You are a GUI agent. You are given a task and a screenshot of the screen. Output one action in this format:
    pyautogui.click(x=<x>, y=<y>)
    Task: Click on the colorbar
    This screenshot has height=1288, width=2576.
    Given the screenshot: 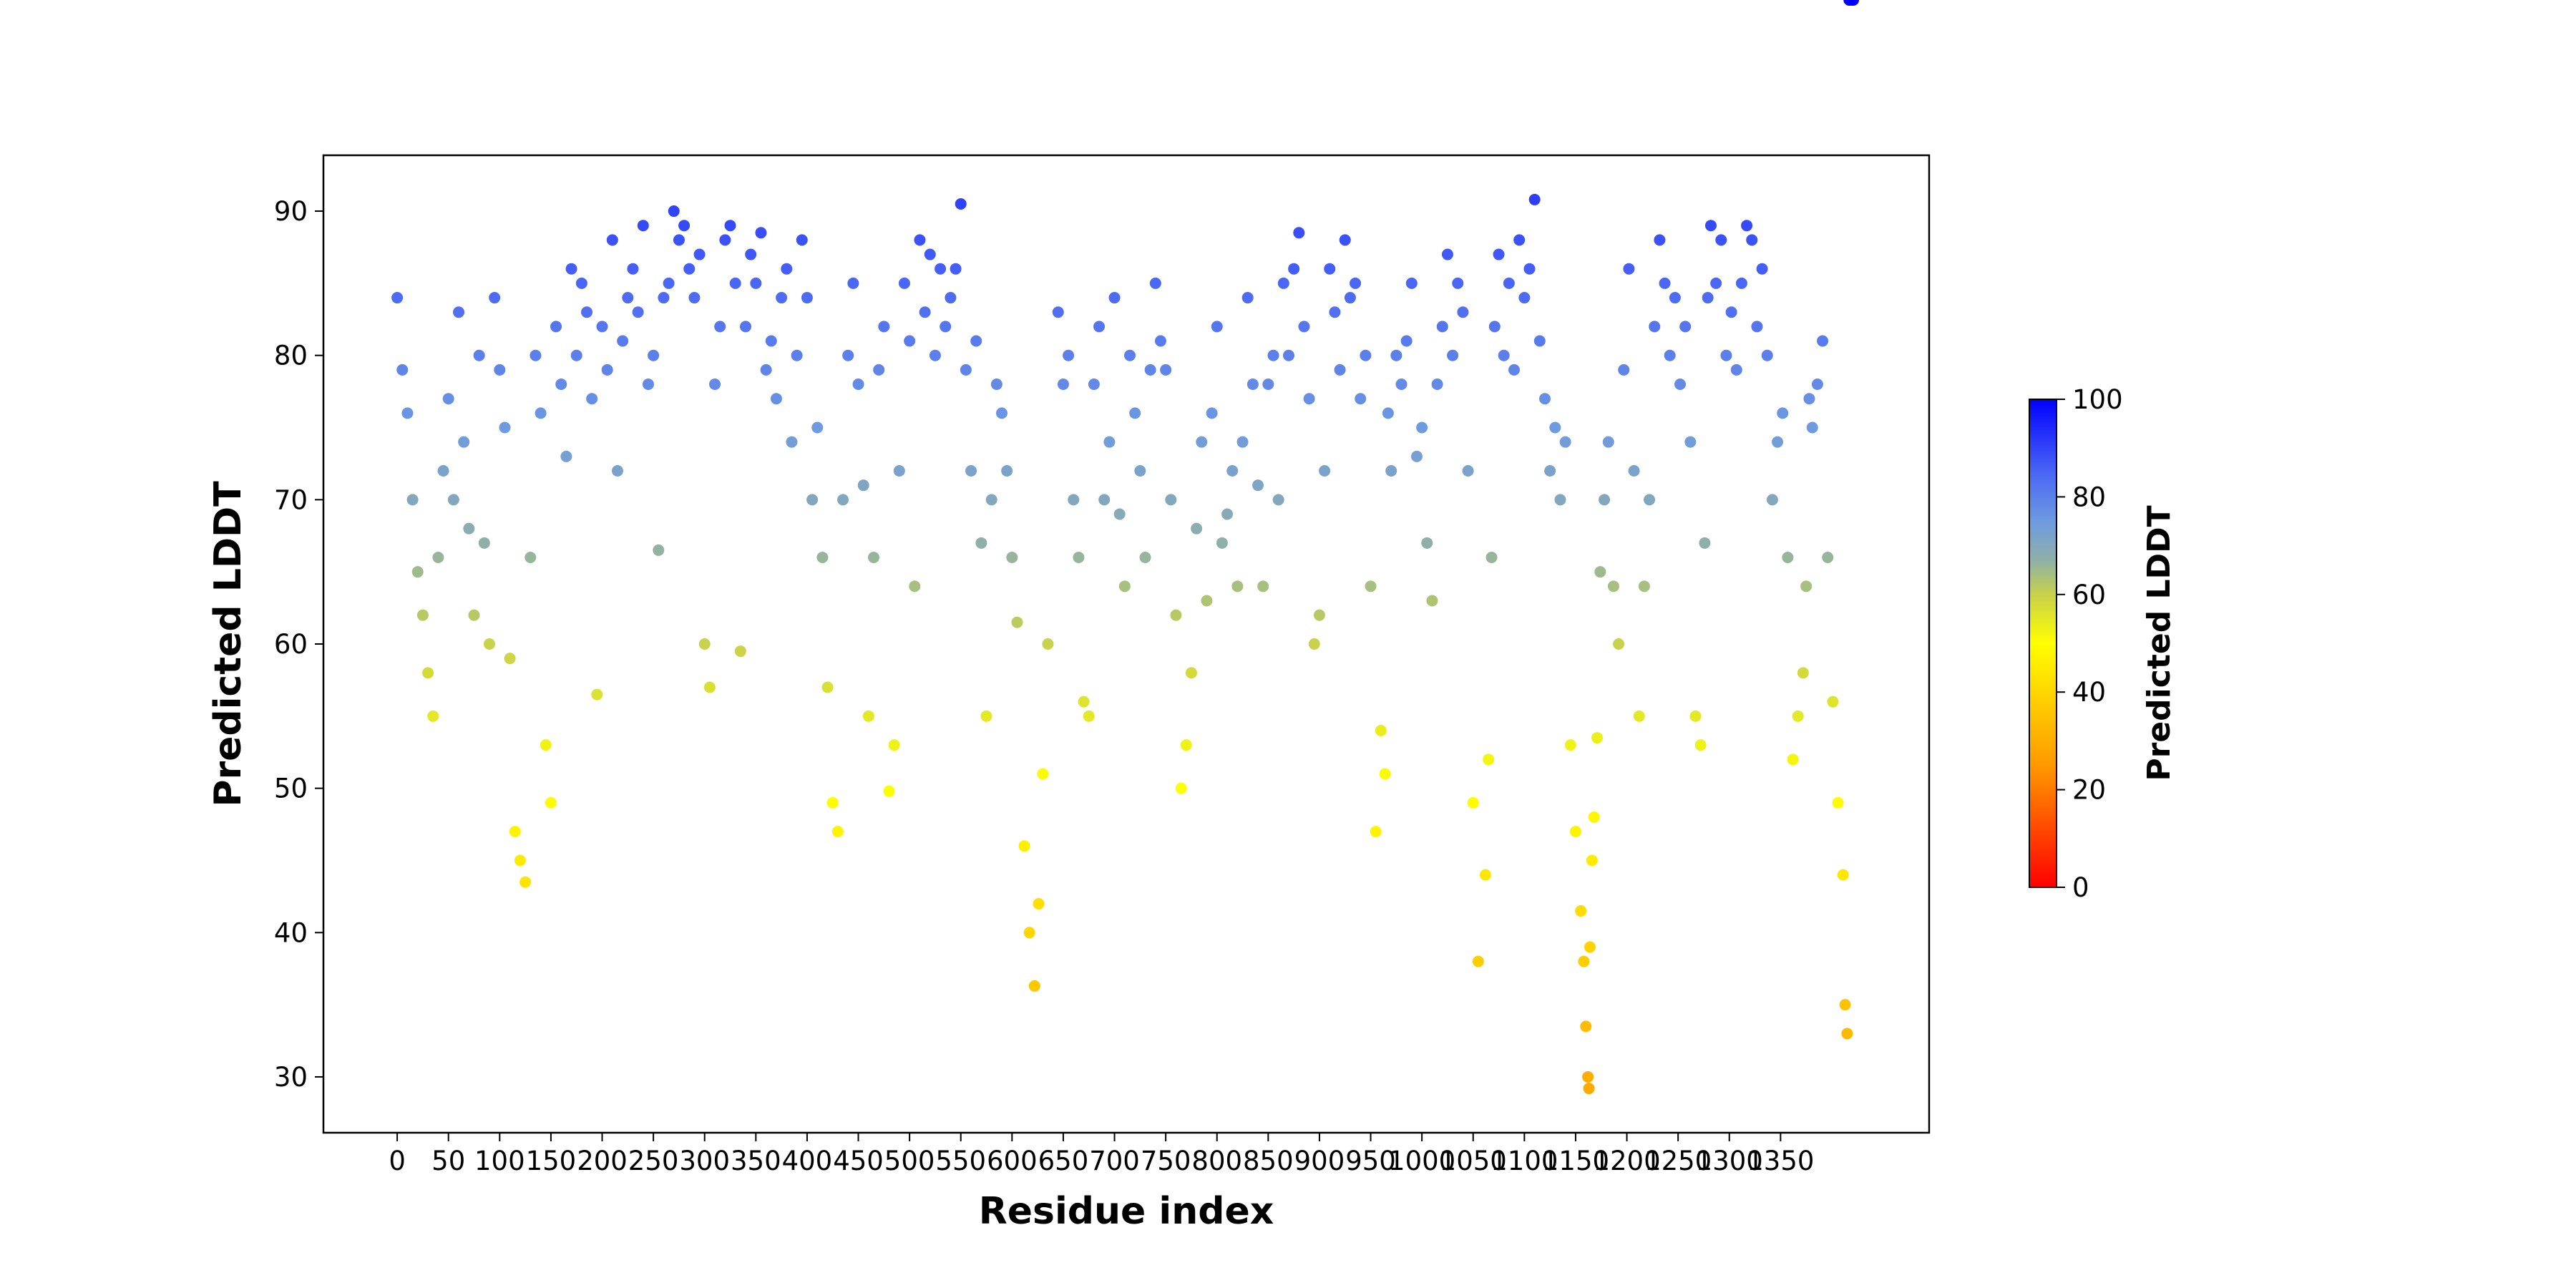 What is the action you would take?
    pyautogui.click(x=2043, y=643)
    